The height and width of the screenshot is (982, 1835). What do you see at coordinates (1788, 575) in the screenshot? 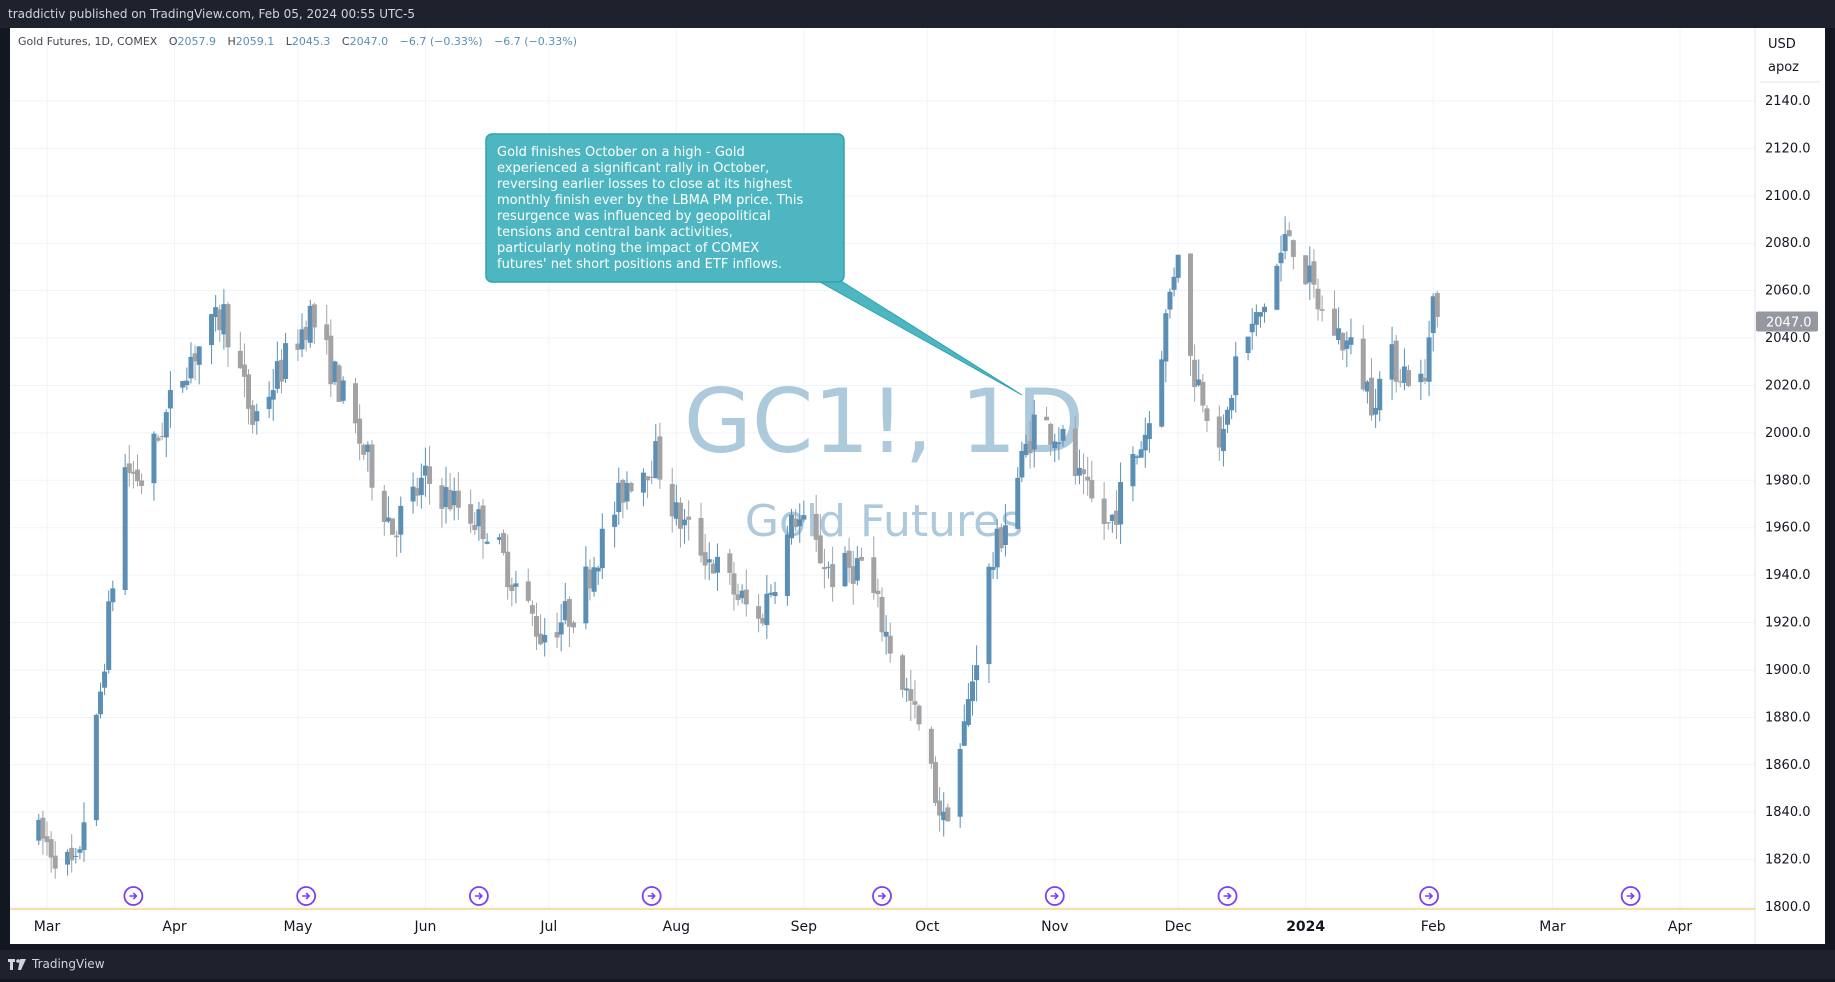
I see `price-tick-label: 1940.0` at bounding box center [1788, 575].